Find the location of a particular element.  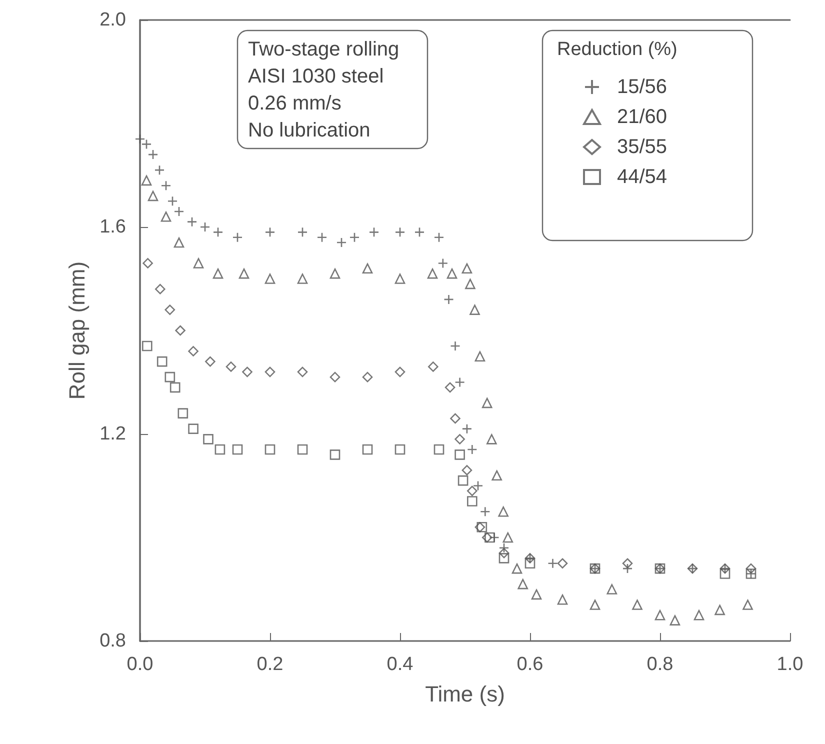

y-tick-label: 1.2 is located at coordinates (113, 434).